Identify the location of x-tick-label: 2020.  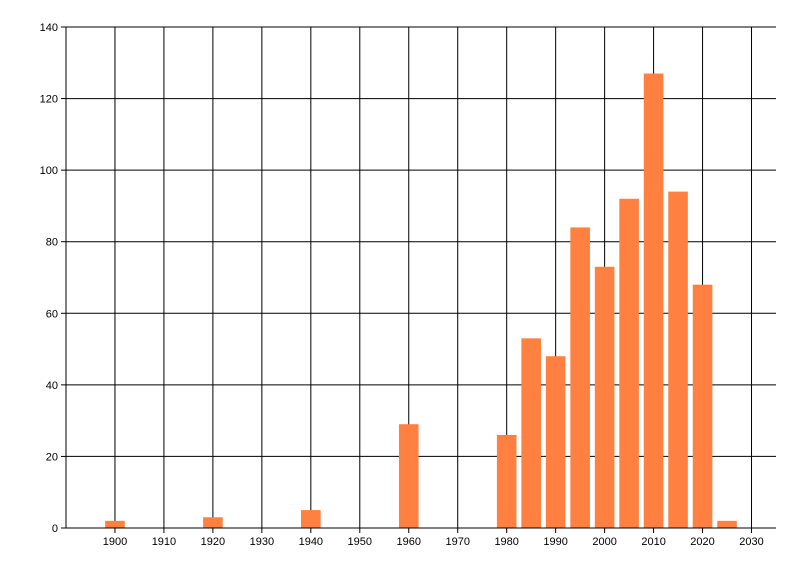
(702, 542).